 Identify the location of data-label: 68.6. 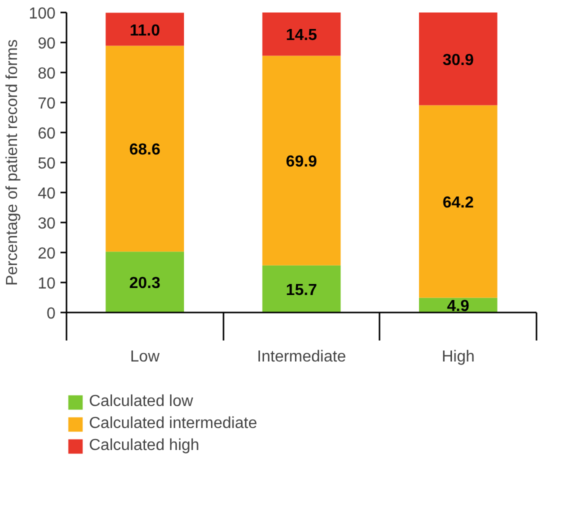
(145, 150).